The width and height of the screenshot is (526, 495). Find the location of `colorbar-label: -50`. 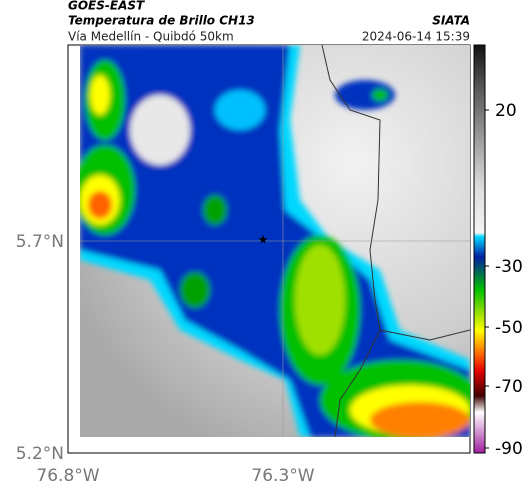

colorbar-label: -50 is located at coordinates (509, 328).